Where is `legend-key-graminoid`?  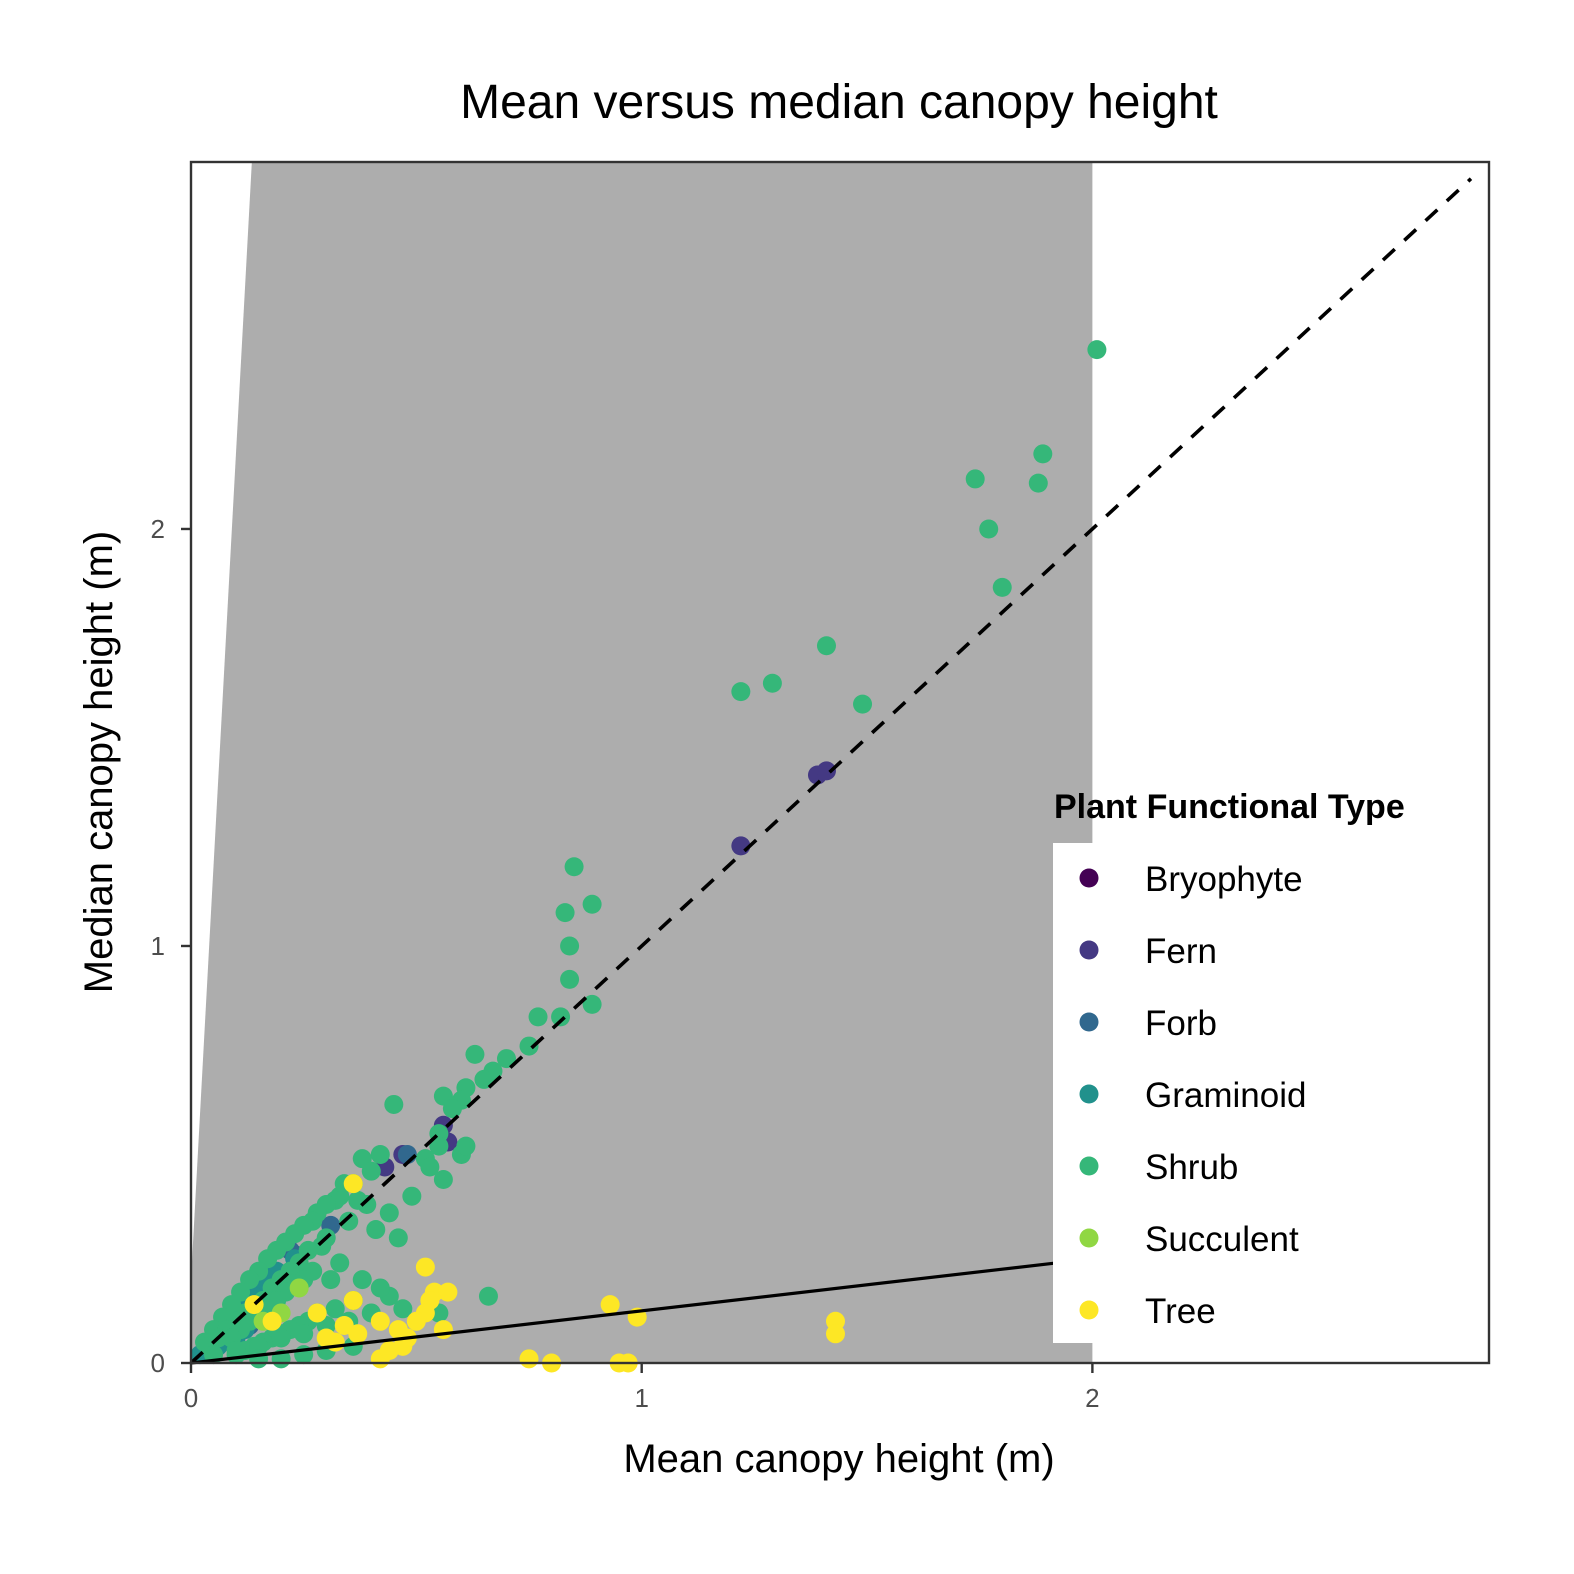 legend-key-graminoid is located at coordinates (1089, 1094).